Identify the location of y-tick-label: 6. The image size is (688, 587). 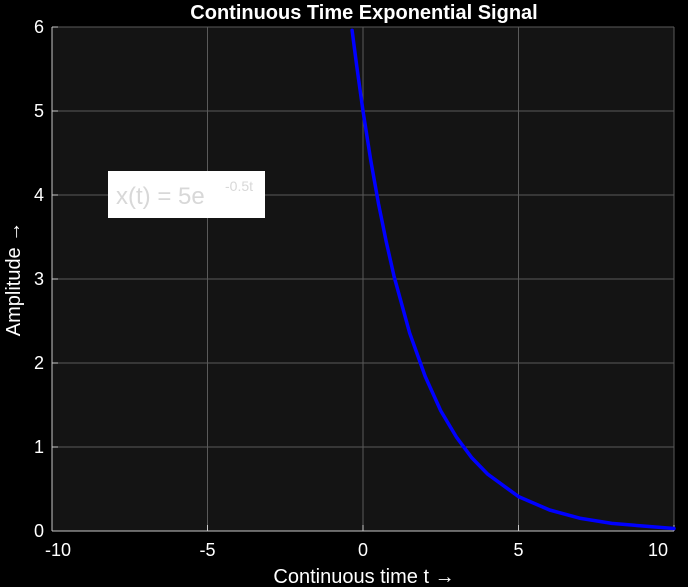
(39, 27).